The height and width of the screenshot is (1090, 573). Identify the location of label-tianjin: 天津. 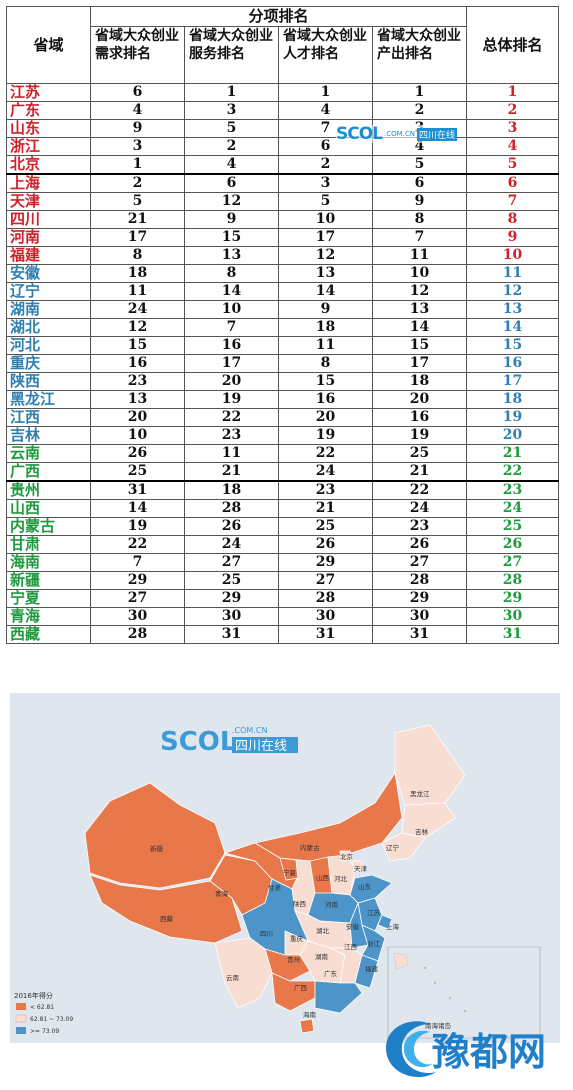
(361, 869).